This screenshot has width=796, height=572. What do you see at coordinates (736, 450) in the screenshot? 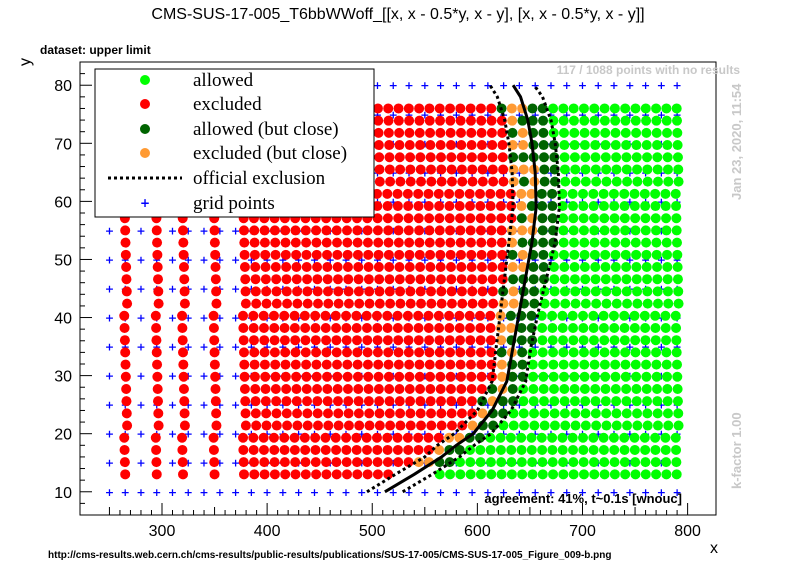
I see `kfactor-note: k-factor 1.00` at bounding box center [736, 450].